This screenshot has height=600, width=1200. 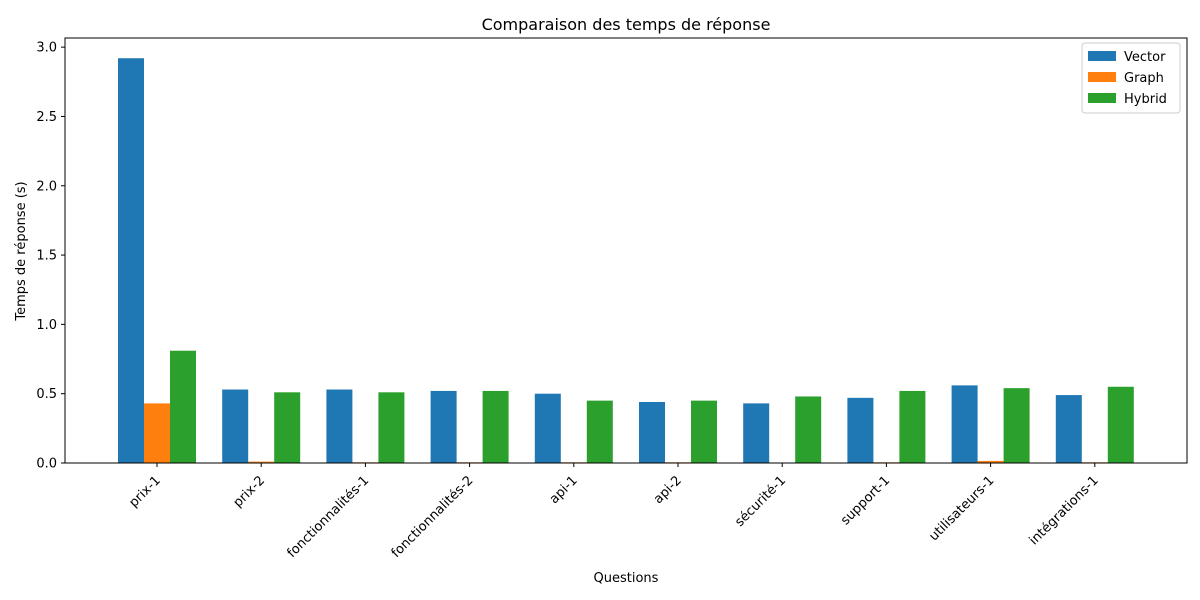 I want to click on legend-label-vector: Vector, so click(x=1145, y=57).